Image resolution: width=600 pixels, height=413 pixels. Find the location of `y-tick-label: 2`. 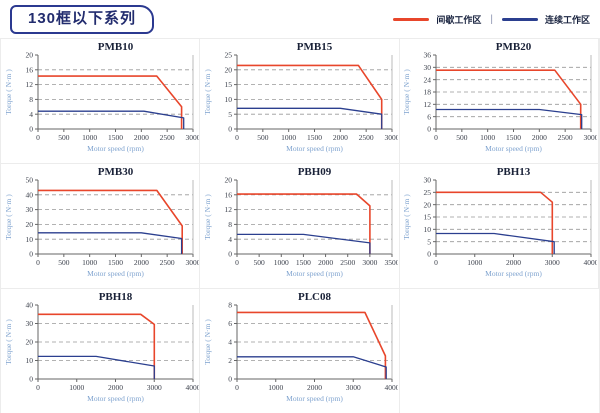

y-tick-label: 2 is located at coordinates (230, 360).